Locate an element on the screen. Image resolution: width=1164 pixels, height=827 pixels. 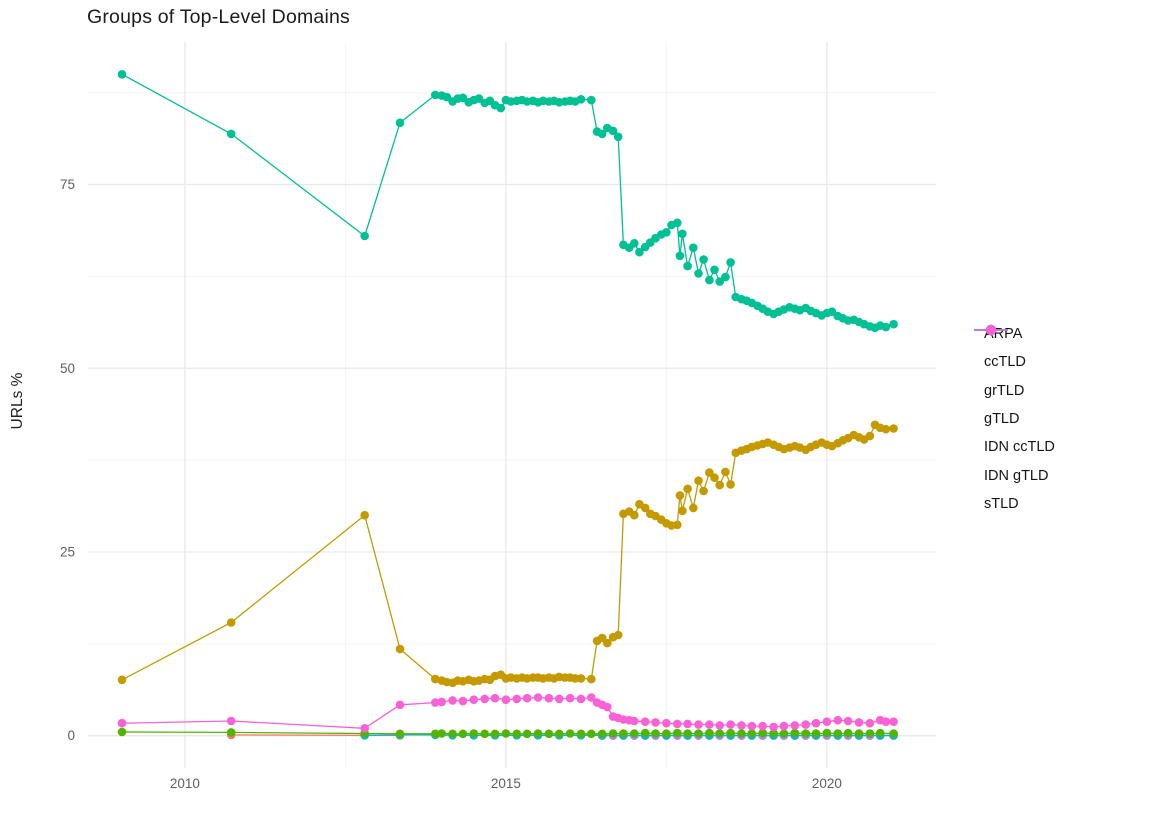
legend: ARPA ccTLD grTLD gTLD IDN ccTLD IDN gTLD sTLD is located at coordinates (1013, 419).